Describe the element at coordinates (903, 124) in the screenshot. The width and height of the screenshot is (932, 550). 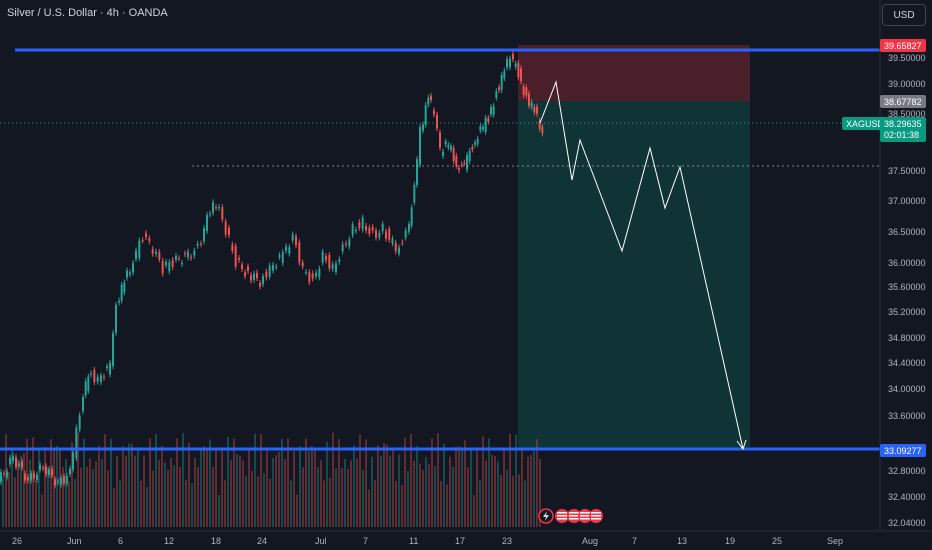
I see `current-price-label: 38.29635` at that location.